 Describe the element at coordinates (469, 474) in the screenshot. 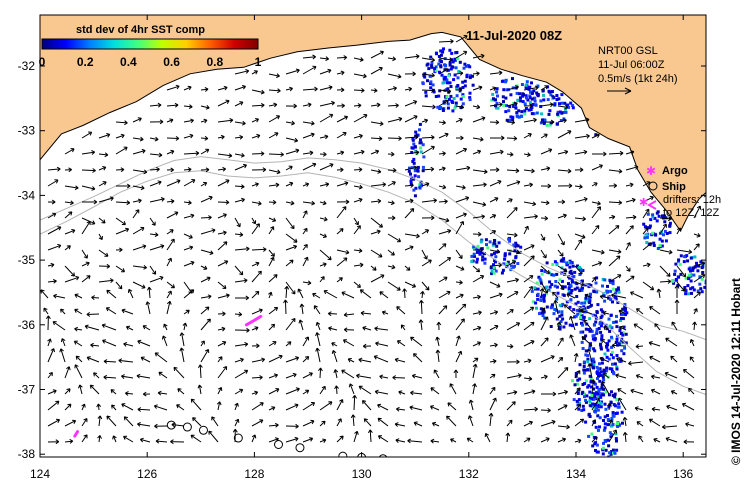

I see `x-tick-label: 132` at that location.